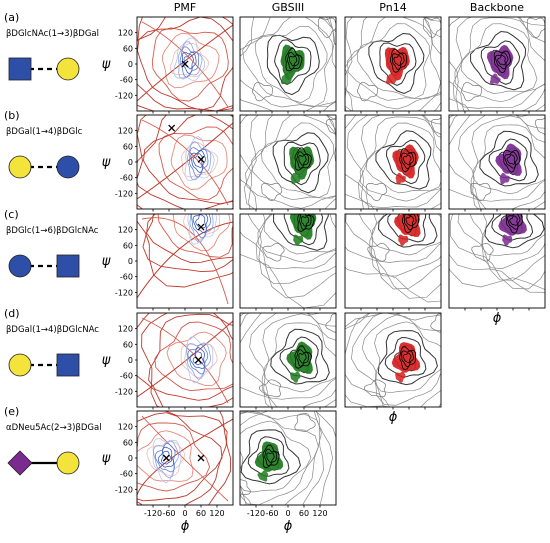 The width and height of the screenshot is (550, 543). Describe the element at coordinates (184, 513) in the screenshot. I see `x-tick-label: 0` at that location.